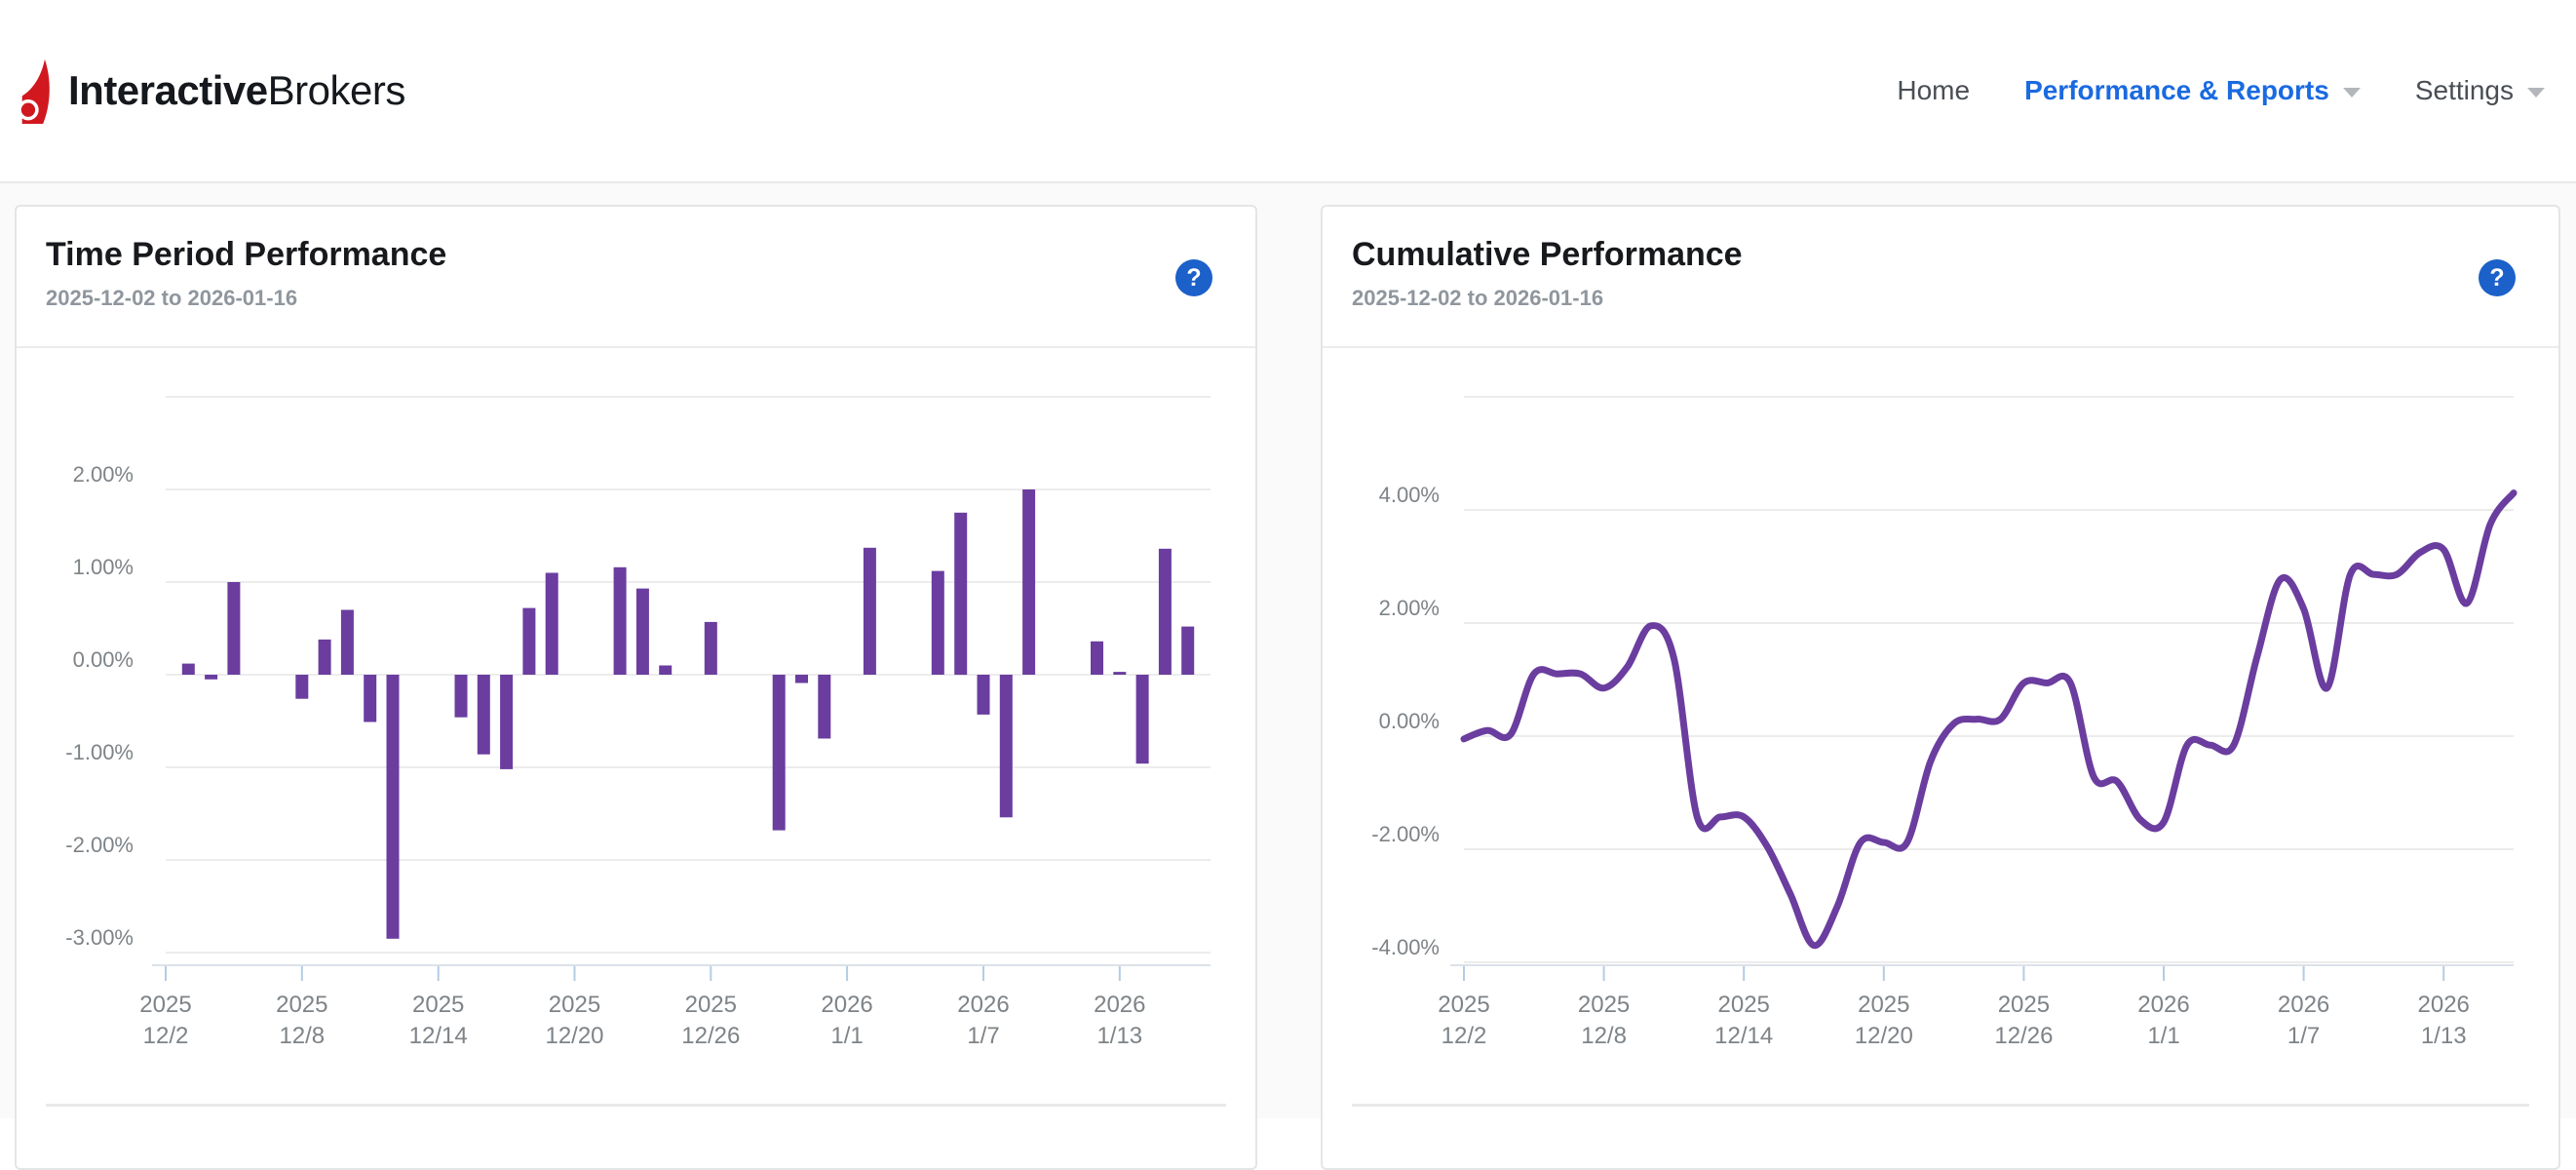  What do you see at coordinates (103, 567) in the screenshot?
I see `y-axis-label: 1.00%` at bounding box center [103, 567].